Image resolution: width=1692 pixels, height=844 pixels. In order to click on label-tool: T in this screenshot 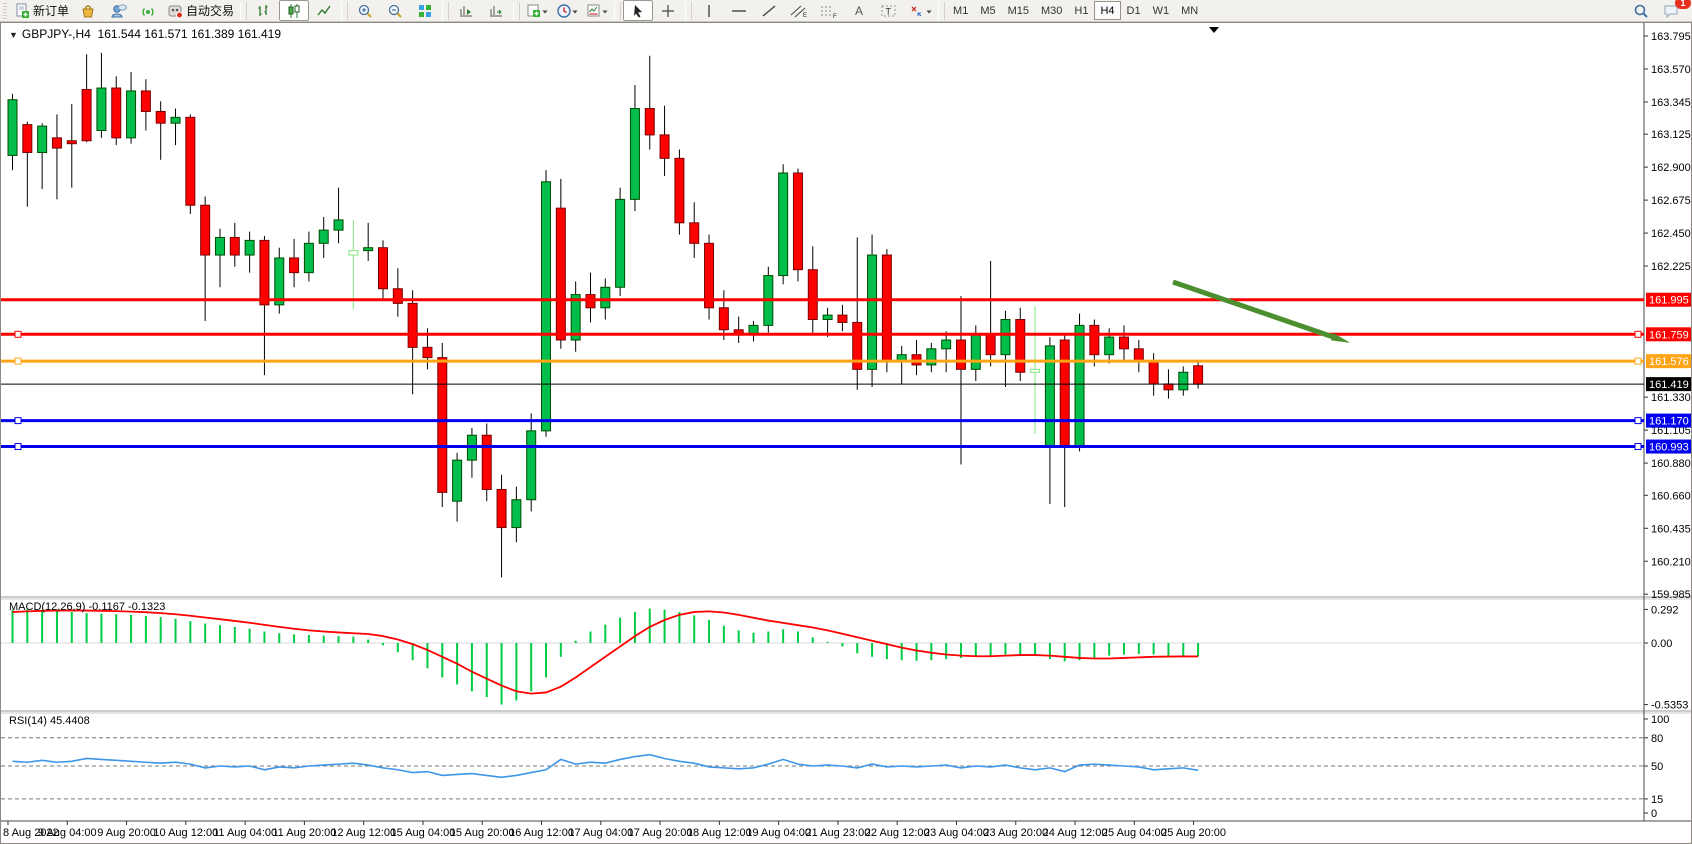, I will do `click(889, 10)`.